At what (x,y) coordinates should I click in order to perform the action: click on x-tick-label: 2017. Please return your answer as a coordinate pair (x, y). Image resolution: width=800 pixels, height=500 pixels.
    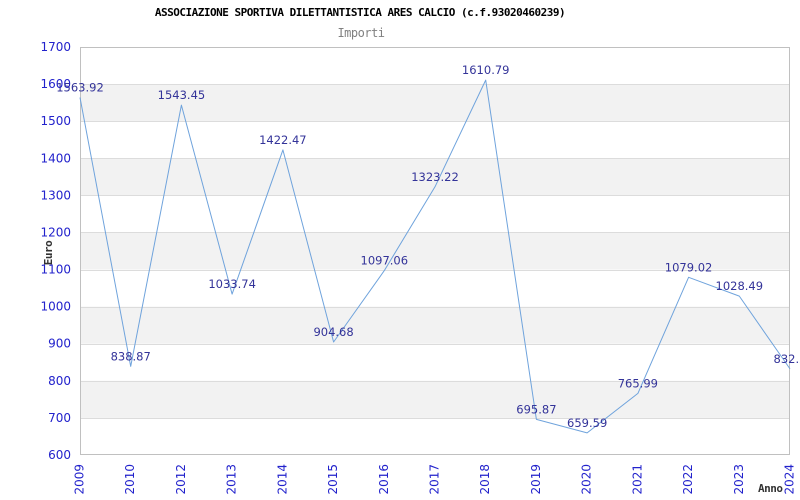
    Looking at the image, I should click on (435, 479).